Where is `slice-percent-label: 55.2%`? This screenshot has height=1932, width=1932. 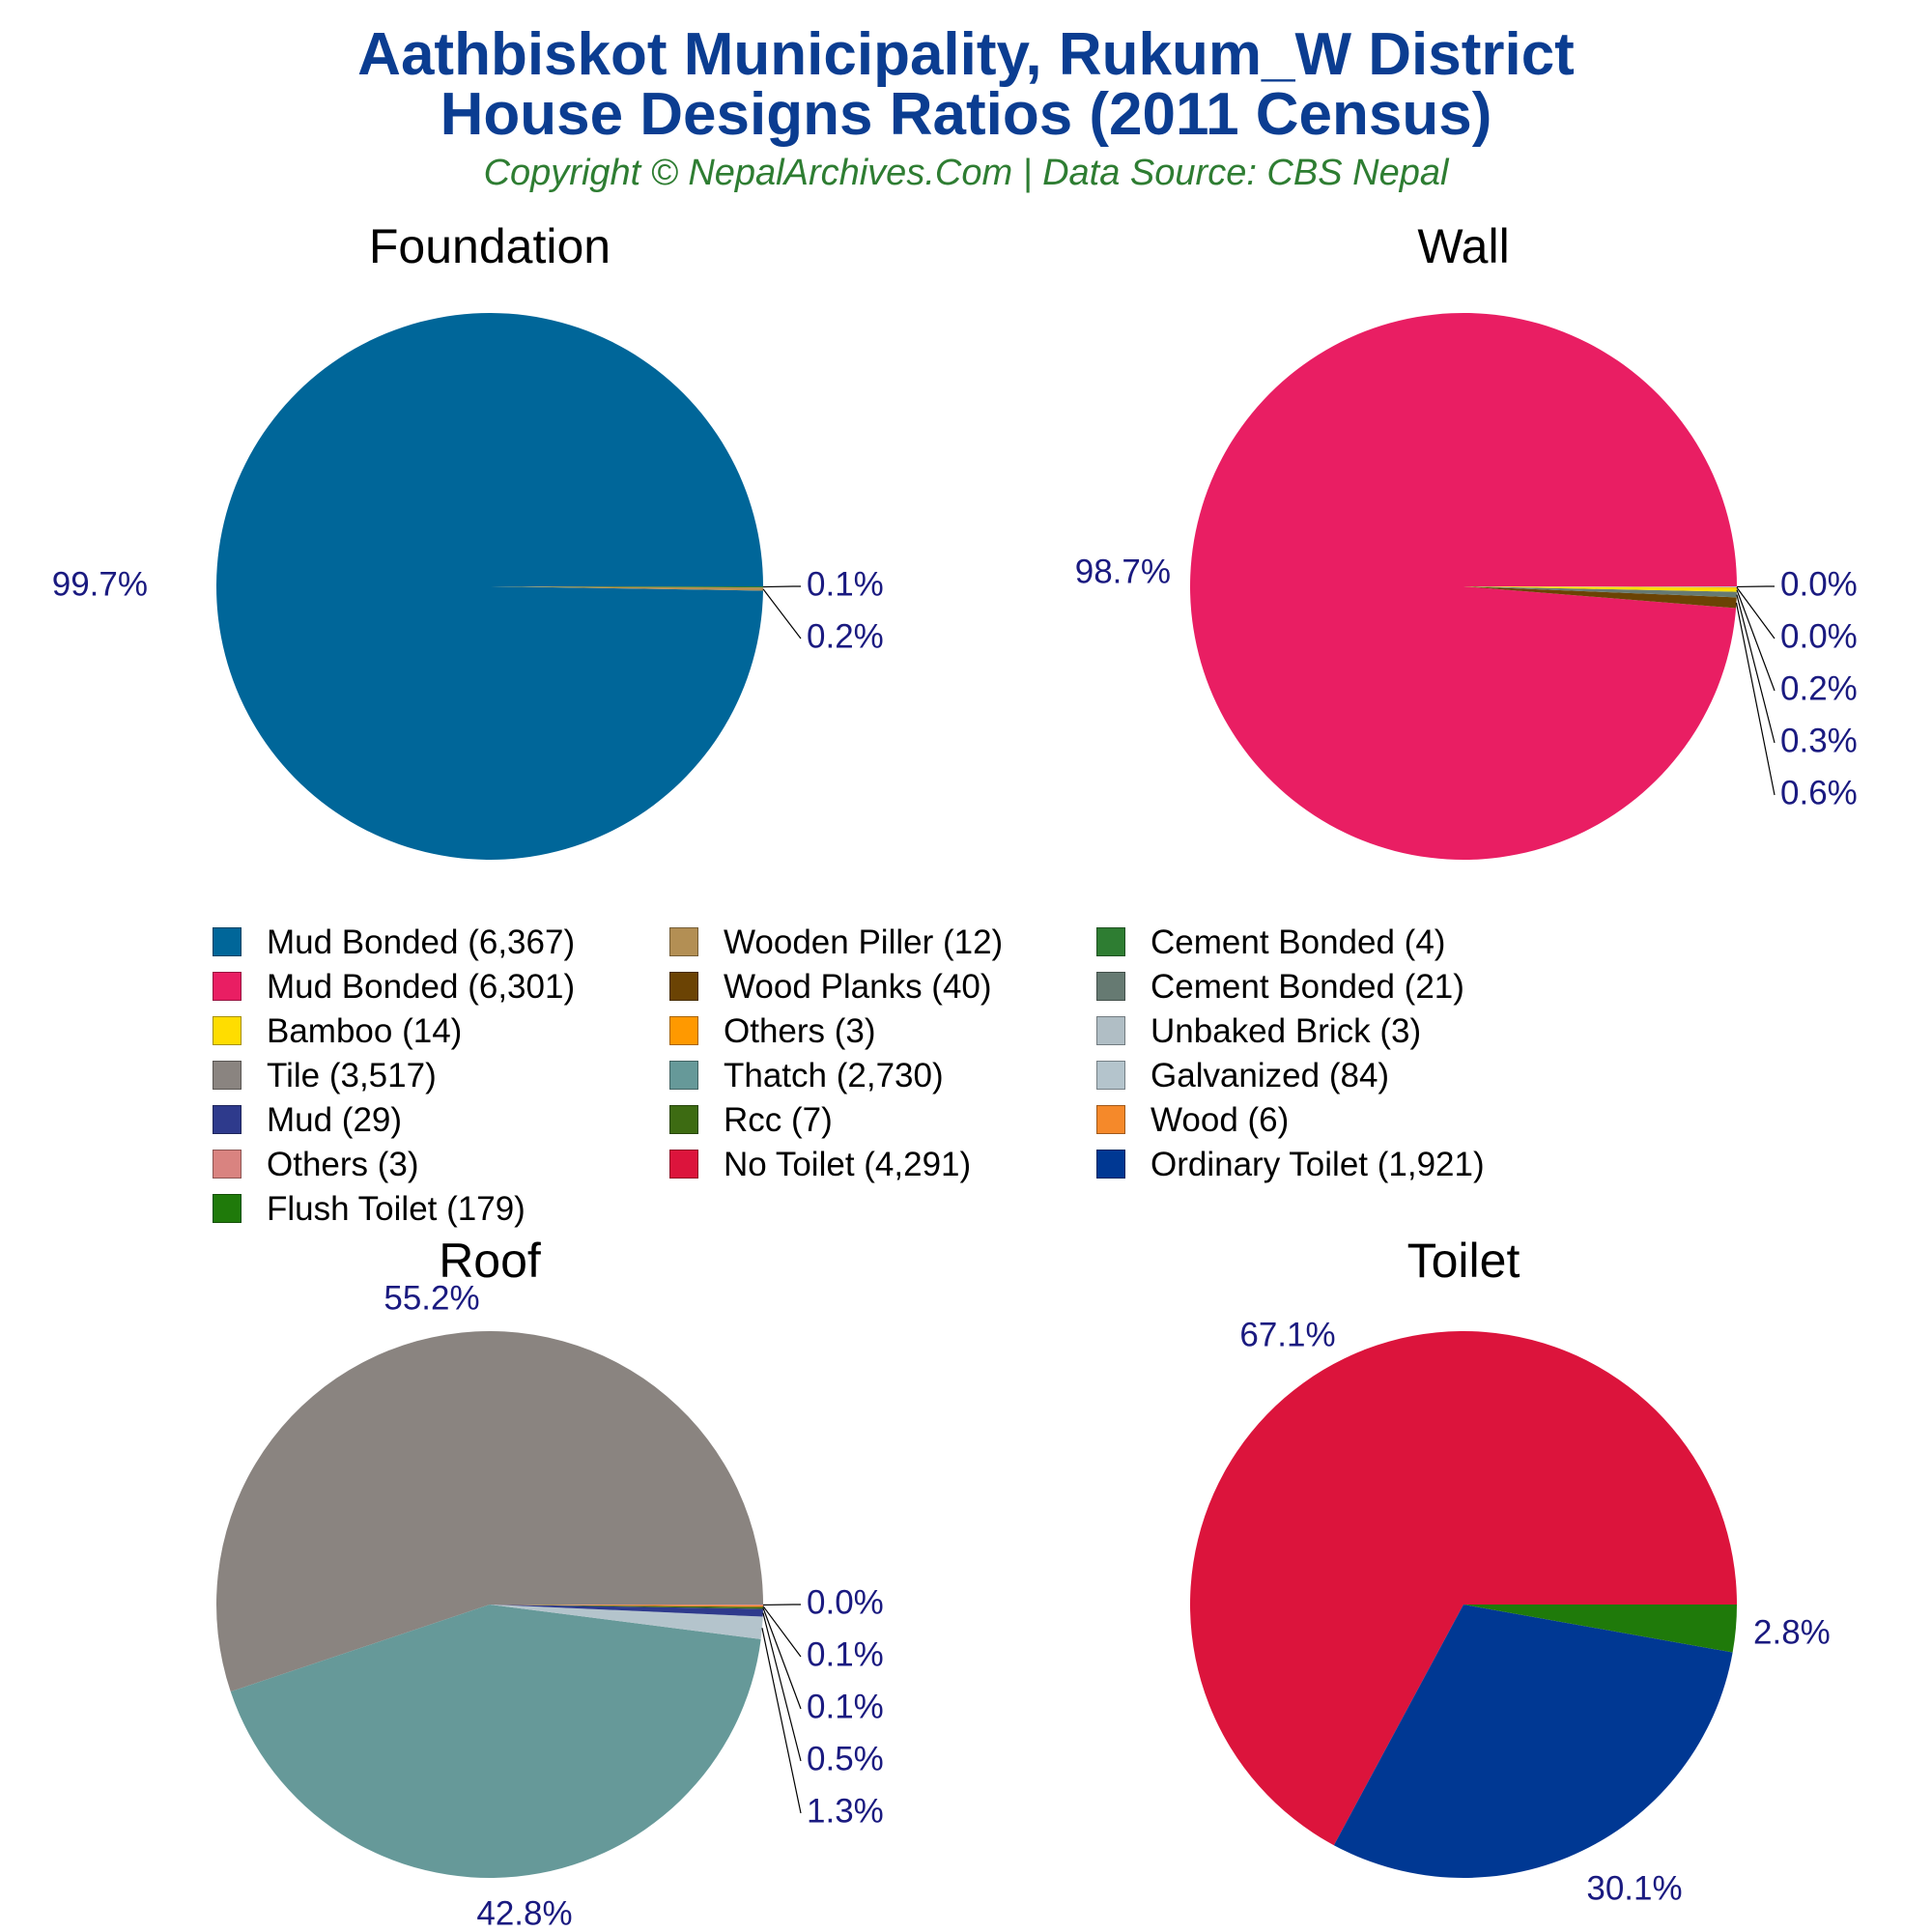 slice-percent-label: 55.2% is located at coordinates (431, 1298).